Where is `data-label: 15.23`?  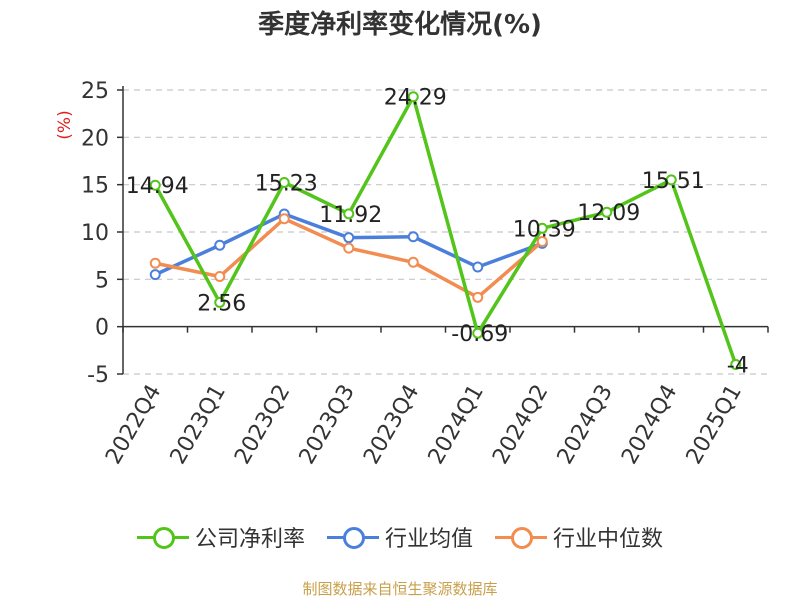 data-label: 15.23 is located at coordinates (286, 183).